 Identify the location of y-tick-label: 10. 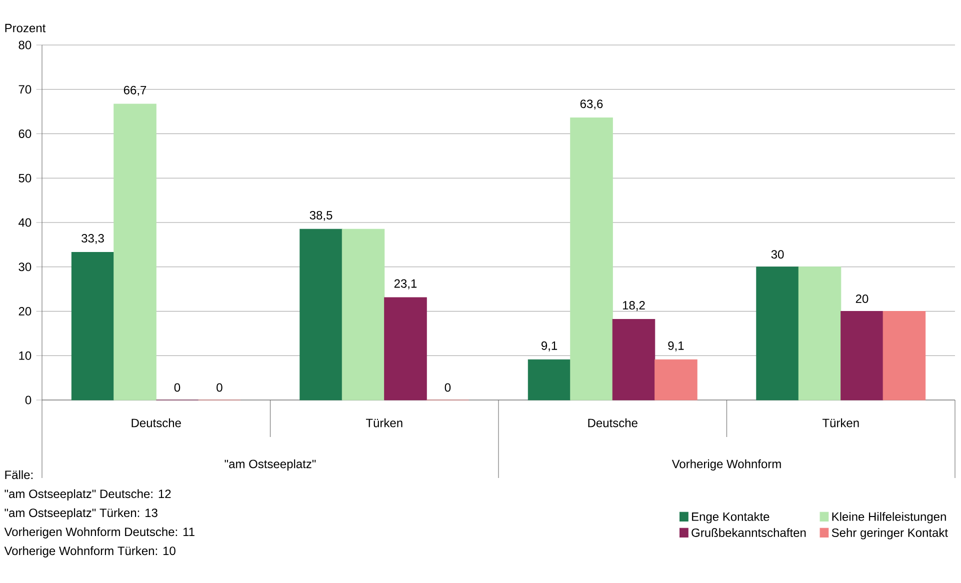
(25, 355).